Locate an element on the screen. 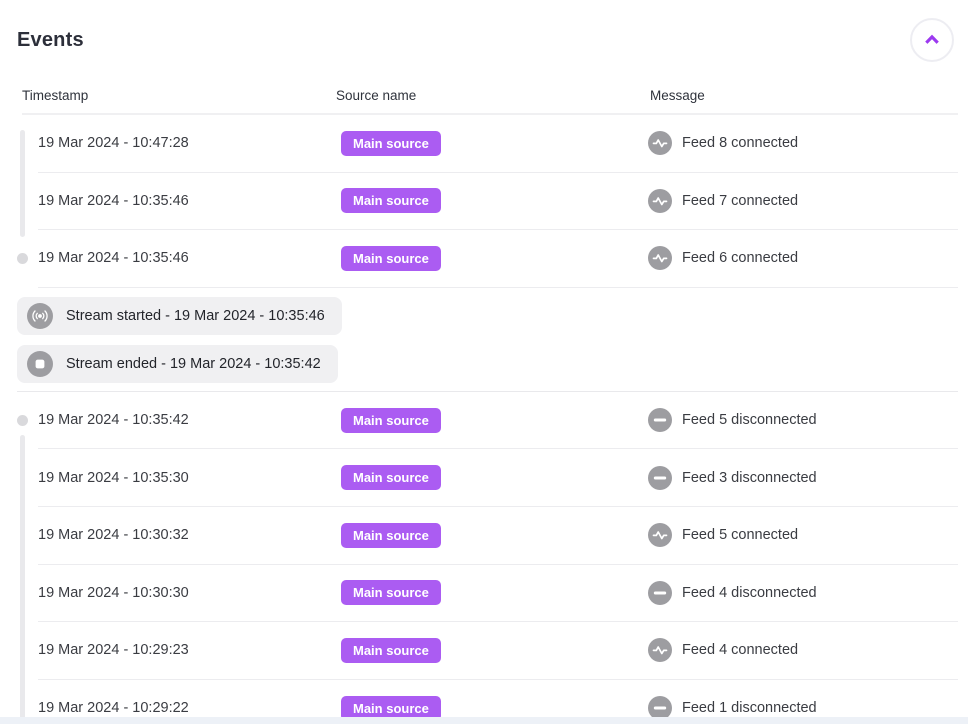 The height and width of the screenshot is (724, 968). event-timestamp: 19 Mar 2024 - 10:35:42 is located at coordinates (113, 420).